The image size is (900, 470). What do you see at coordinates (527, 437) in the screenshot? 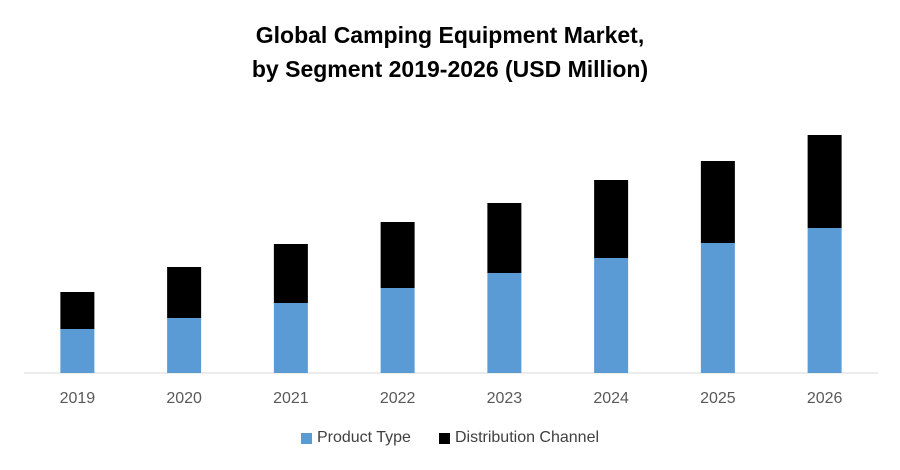
I see `legend-label: Distribution Channel` at bounding box center [527, 437].